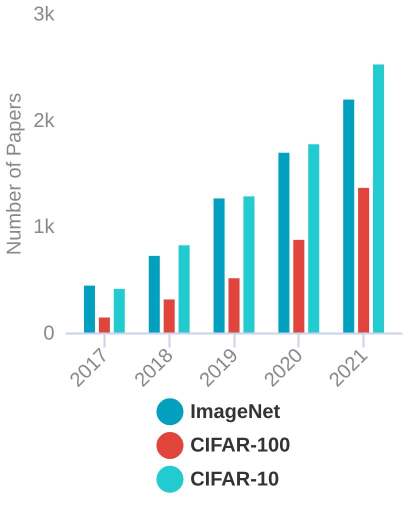 The width and height of the screenshot is (410, 529). I want to click on y-tick-label: 0, so click(48, 333).